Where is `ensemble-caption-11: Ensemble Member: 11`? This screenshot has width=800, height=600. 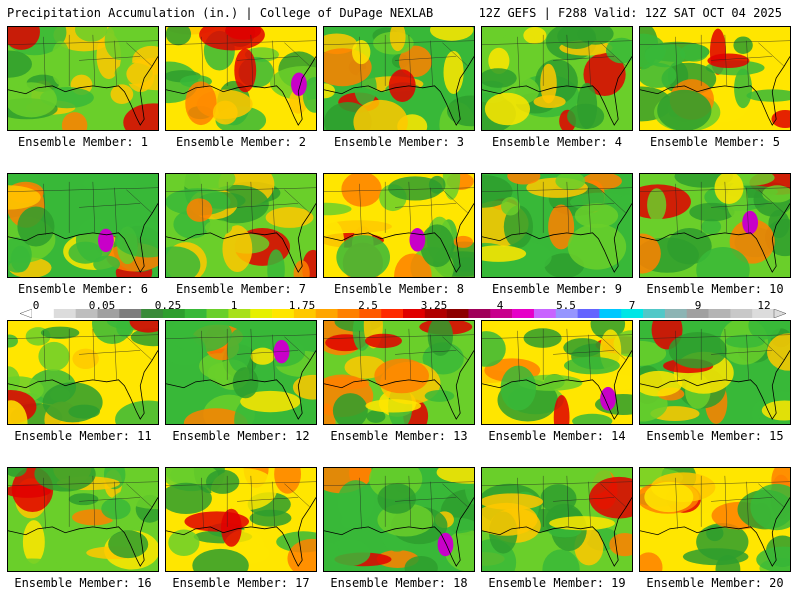
ensemble-caption-11: Ensemble Member: 11 is located at coordinates (83, 436).